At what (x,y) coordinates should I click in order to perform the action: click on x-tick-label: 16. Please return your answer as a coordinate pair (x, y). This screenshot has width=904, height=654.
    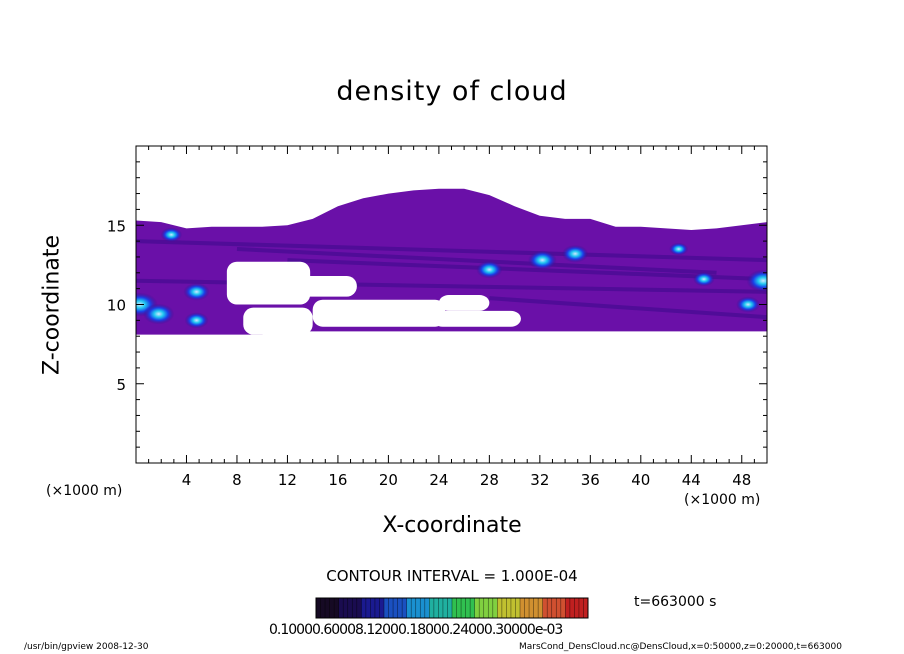
    Looking at the image, I should click on (337, 480).